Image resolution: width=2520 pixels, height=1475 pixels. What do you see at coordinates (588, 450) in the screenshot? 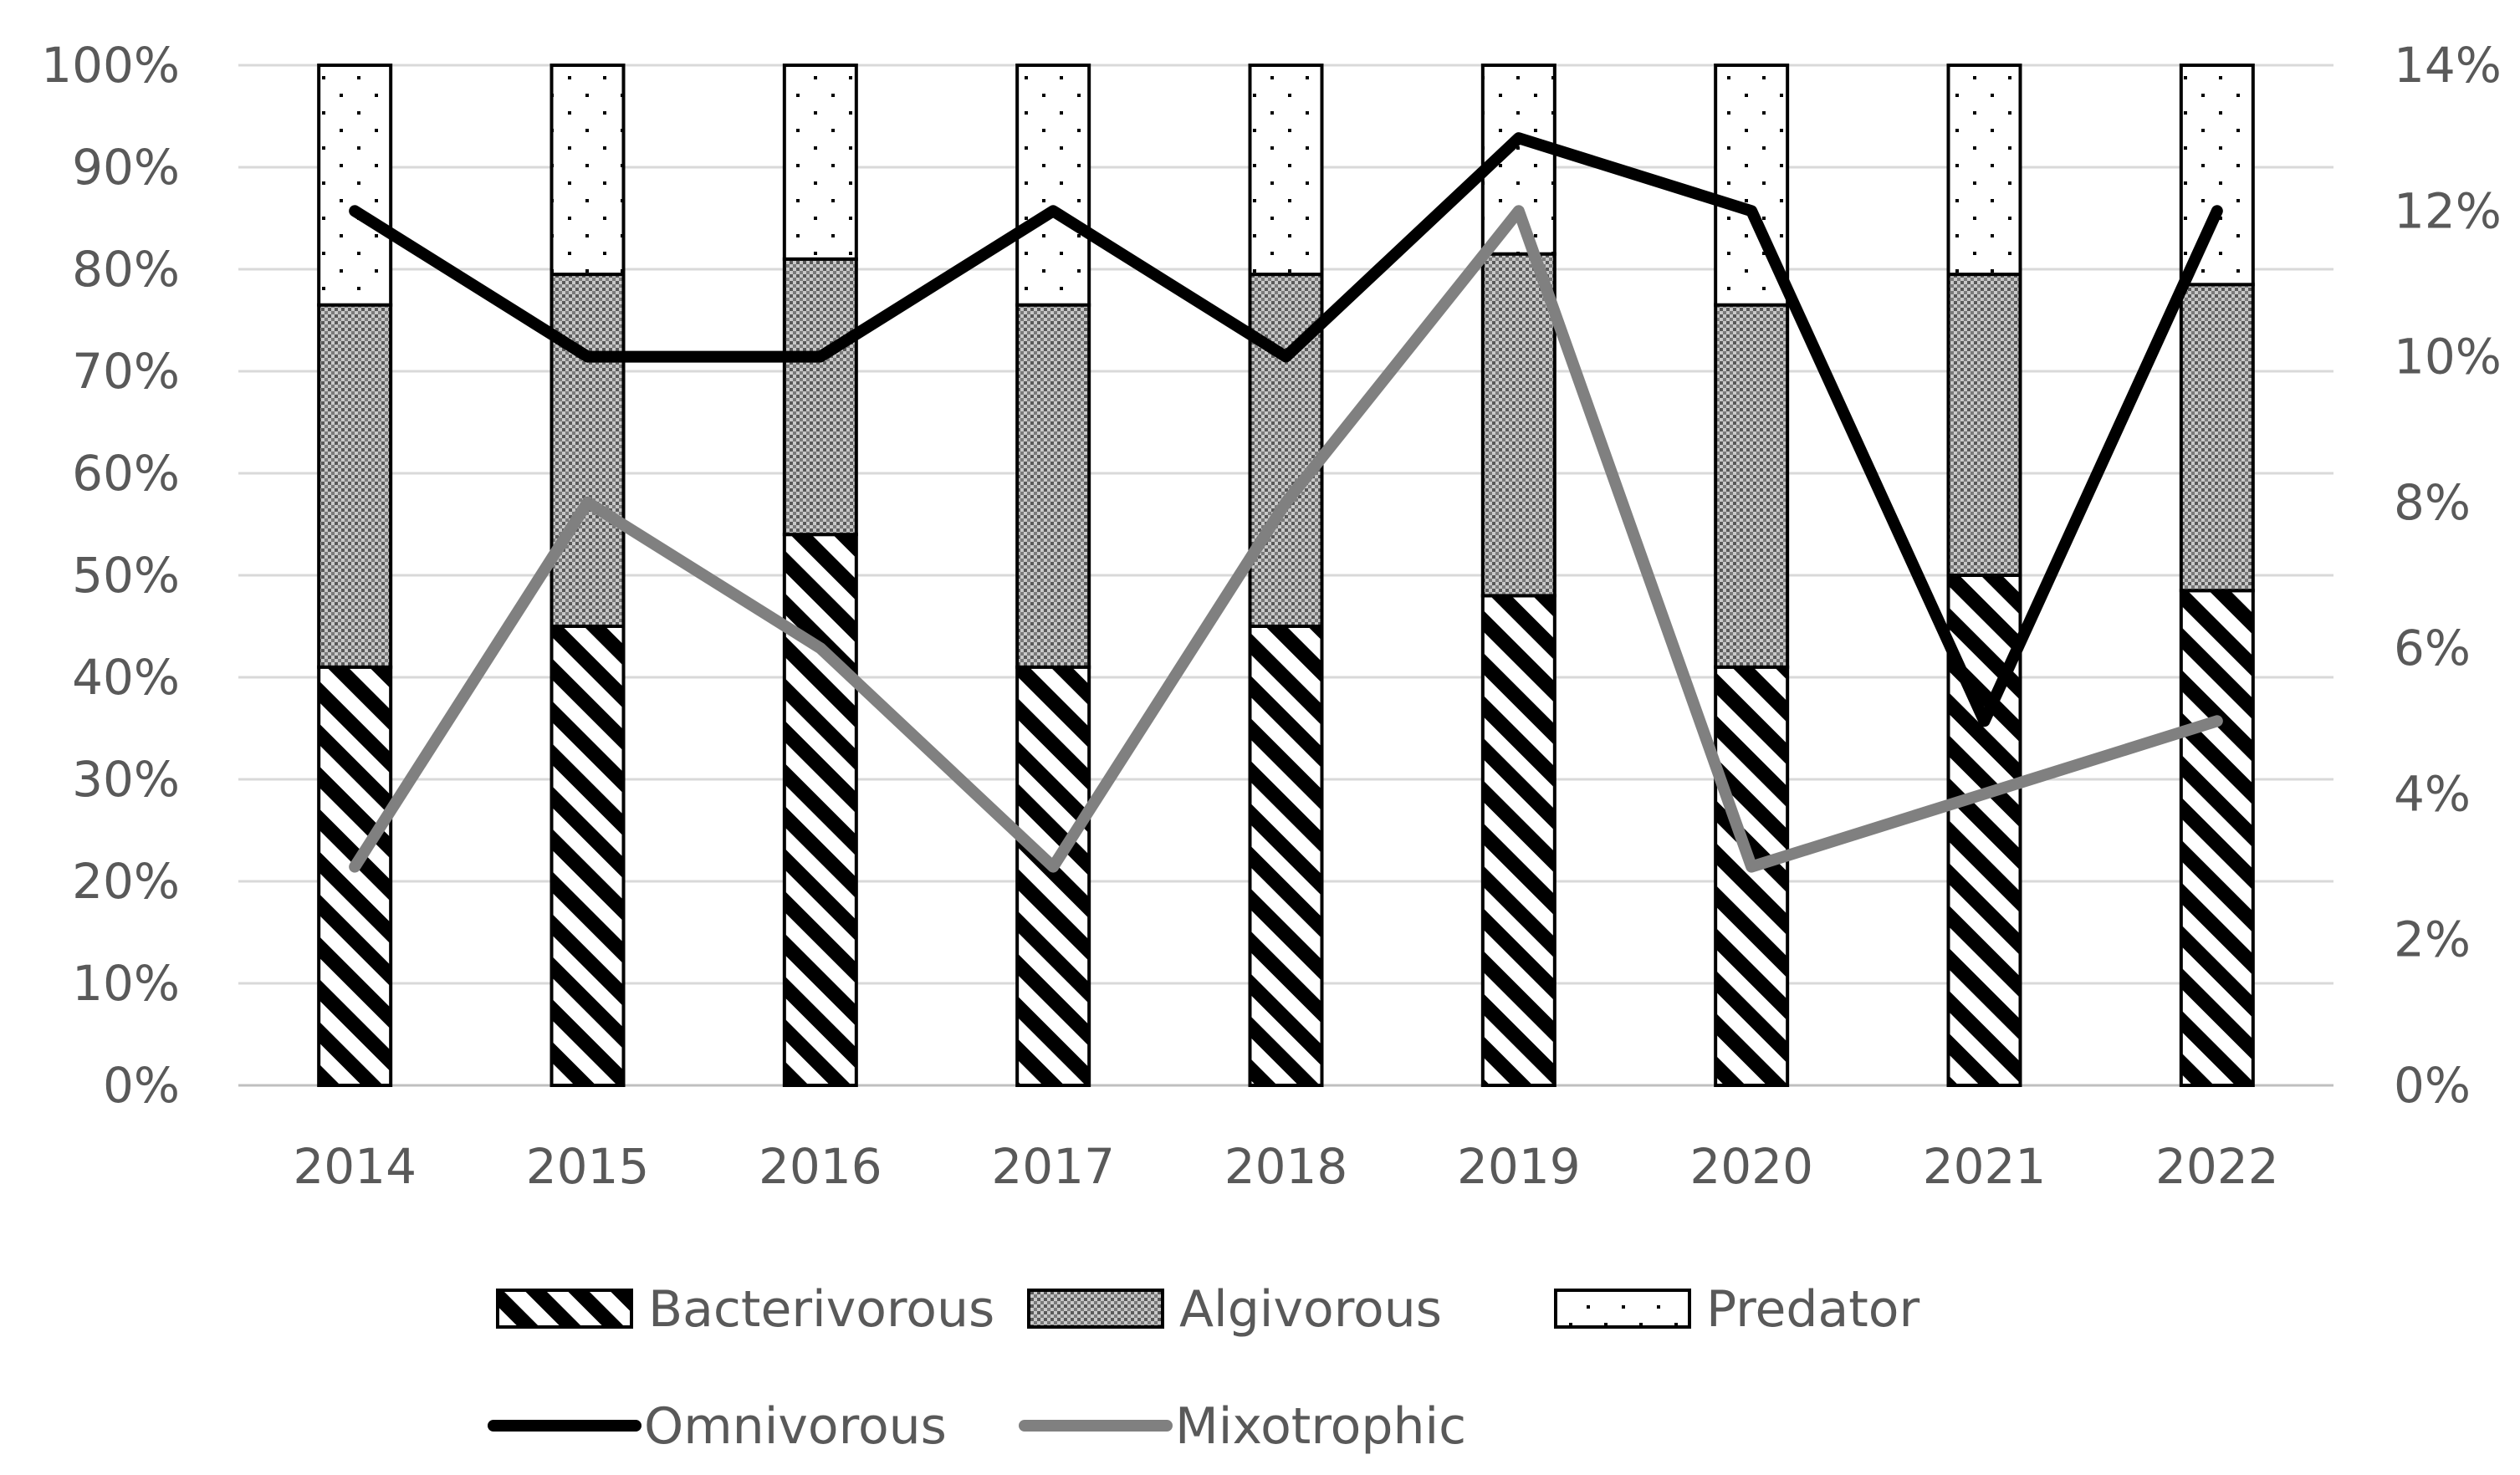
I see `bar-algivorous-2015` at bounding box center [588, 450].